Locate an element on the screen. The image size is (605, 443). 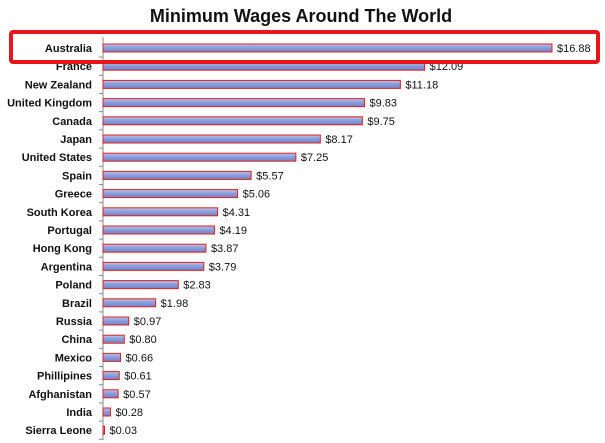
value-label-japan: $8.17 is located at coordinates (339, 140).